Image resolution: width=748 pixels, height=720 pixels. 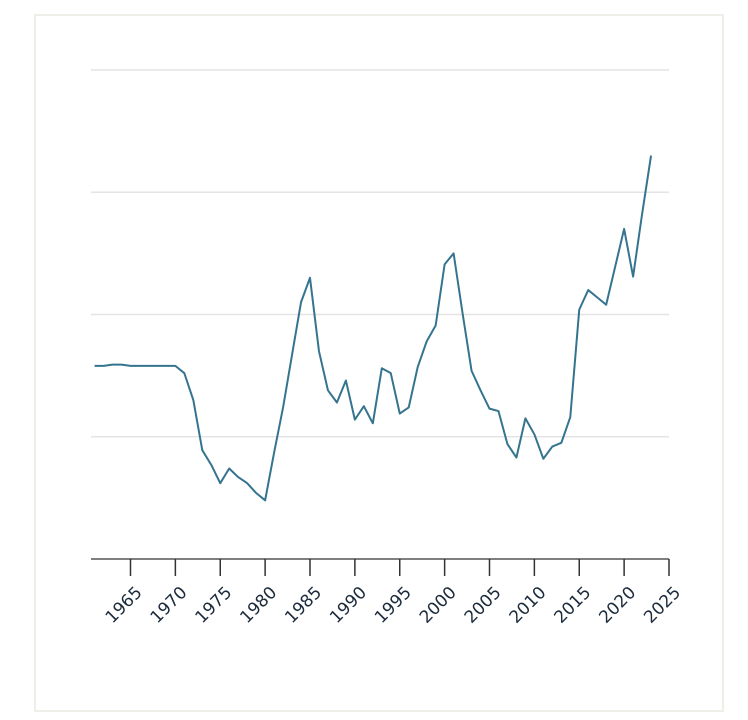 I want to click on x-tick-label: 1985, so click(x=303, y=605).